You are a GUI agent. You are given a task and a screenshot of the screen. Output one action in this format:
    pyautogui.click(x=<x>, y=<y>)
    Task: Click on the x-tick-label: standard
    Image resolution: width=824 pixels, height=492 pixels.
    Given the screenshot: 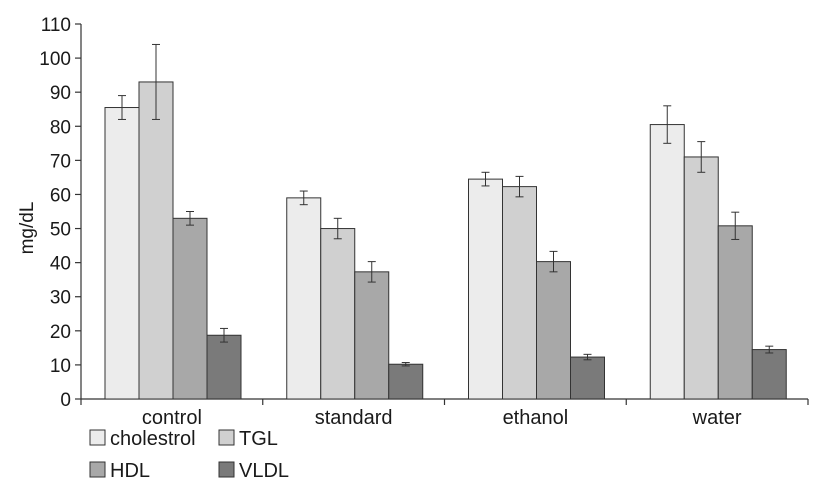 What is the action you would take?
    pyautogui.click(x=354, y=418)
    